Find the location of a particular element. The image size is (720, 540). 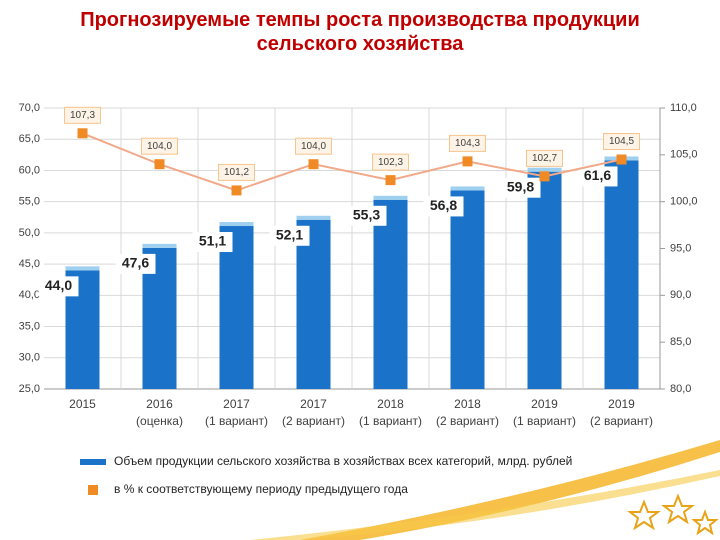

line is located at coordinates (352, 162).